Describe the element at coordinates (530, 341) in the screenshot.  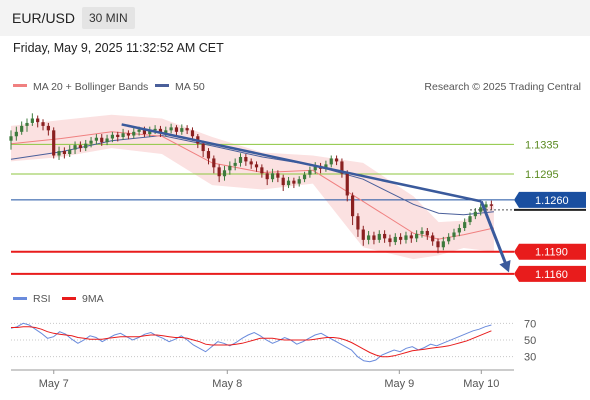
I see `rsi-tick-50: 50` at that location.